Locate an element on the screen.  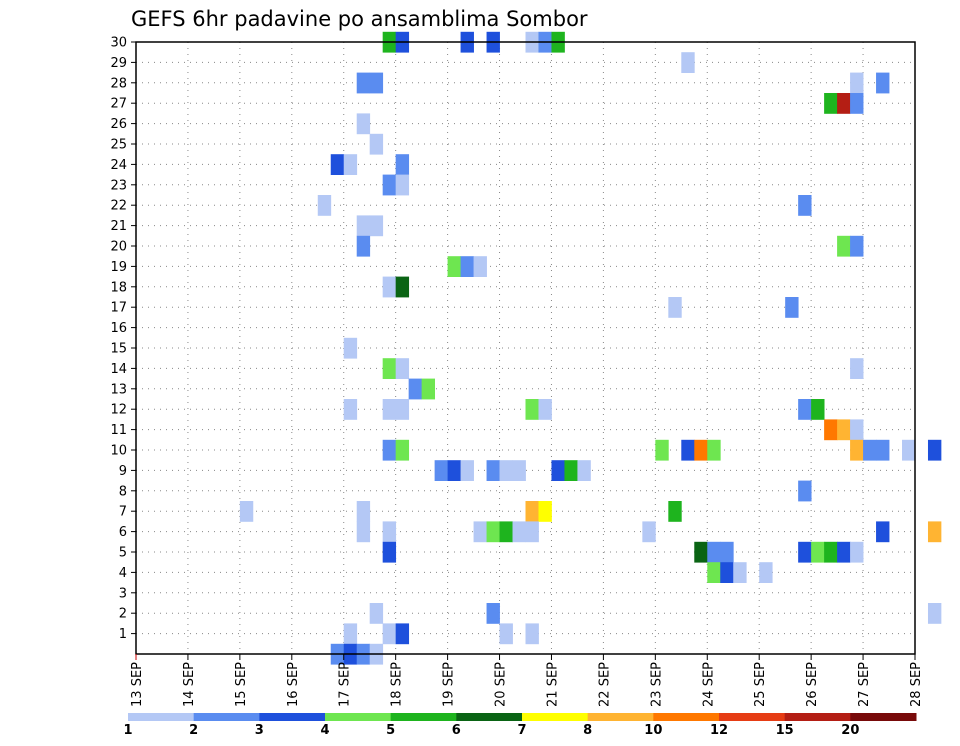
y-tick-label: 6 is located at coordinates (123, 532).